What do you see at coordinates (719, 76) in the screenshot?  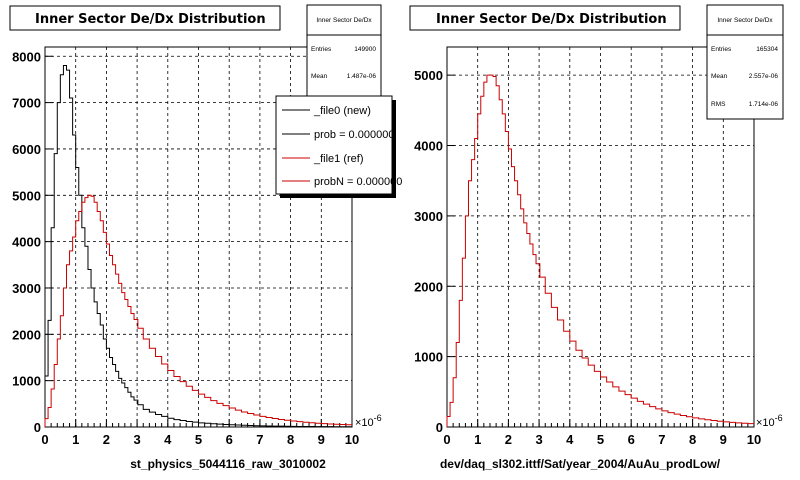 I see `right-stats-mean-label: Mean` at bounding box center [719, 76].